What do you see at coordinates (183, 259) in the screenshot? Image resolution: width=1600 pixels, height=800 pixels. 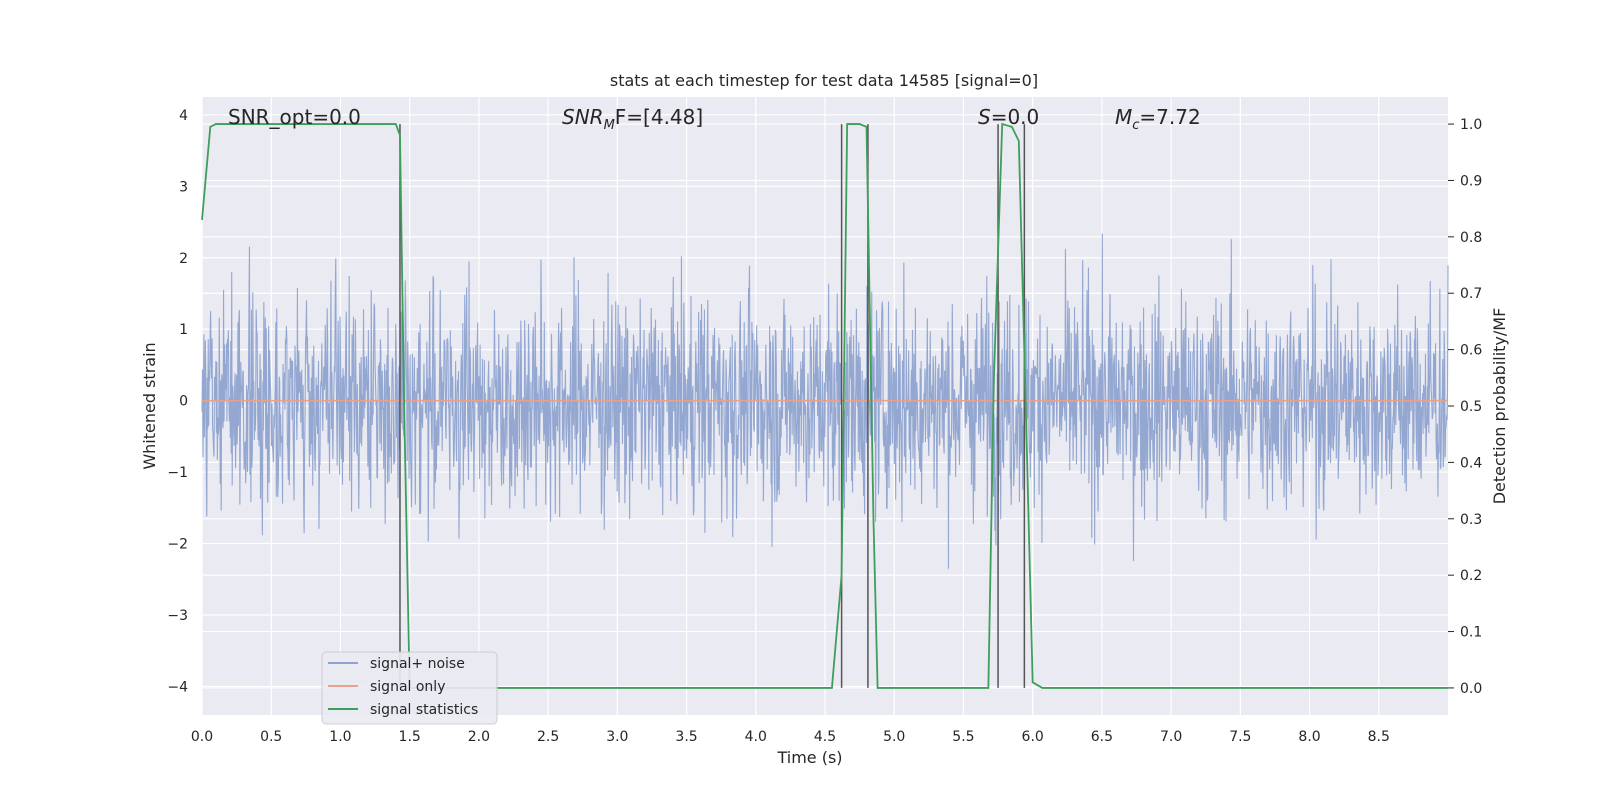 I see `y-tick-label: 2` at bounding box center [183, 259].